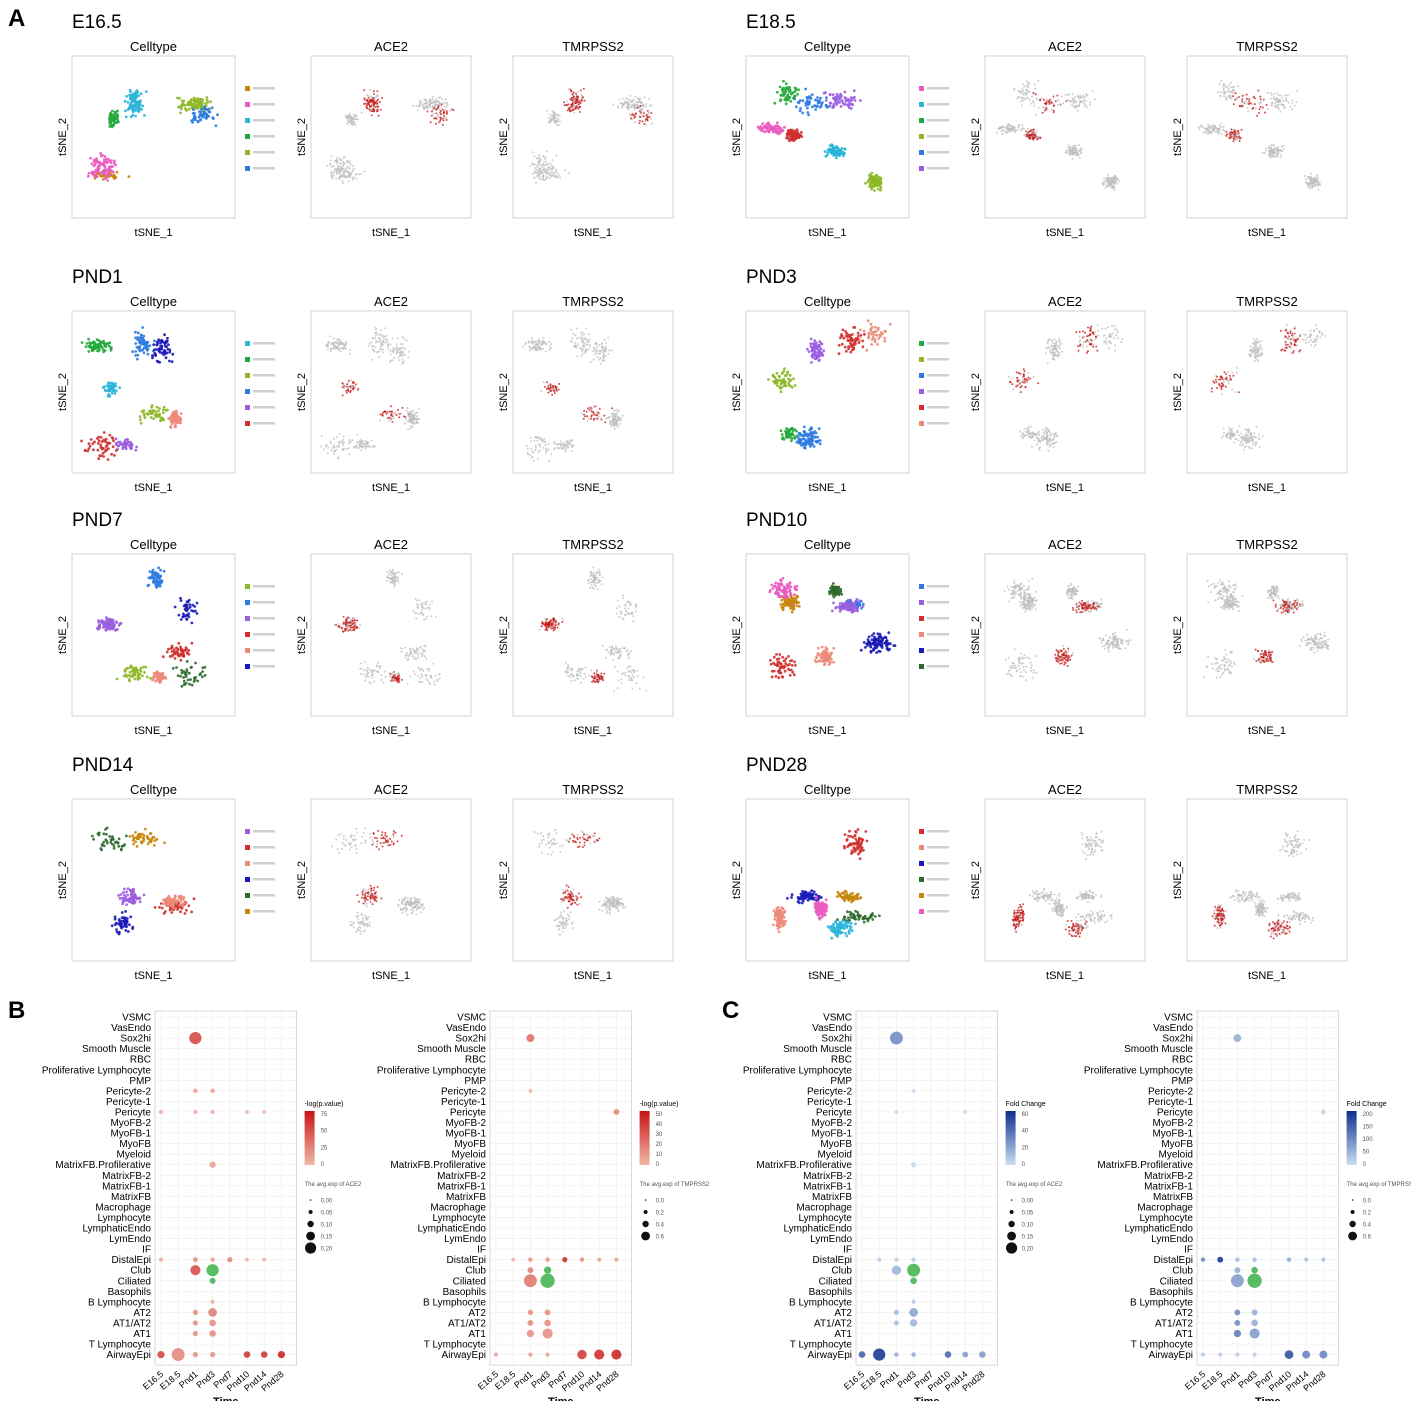  I want to click on color-legend-bar, so click(644, 1138).